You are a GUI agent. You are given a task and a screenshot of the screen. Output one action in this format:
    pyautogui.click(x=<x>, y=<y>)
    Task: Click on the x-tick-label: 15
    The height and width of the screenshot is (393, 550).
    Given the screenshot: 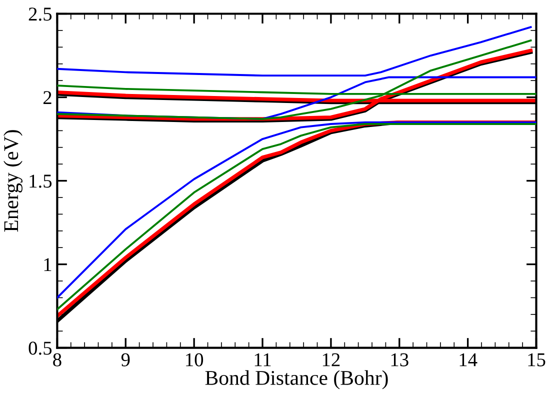 What is the action you would take?
    pyautogui.click(x=537, y=359)
    